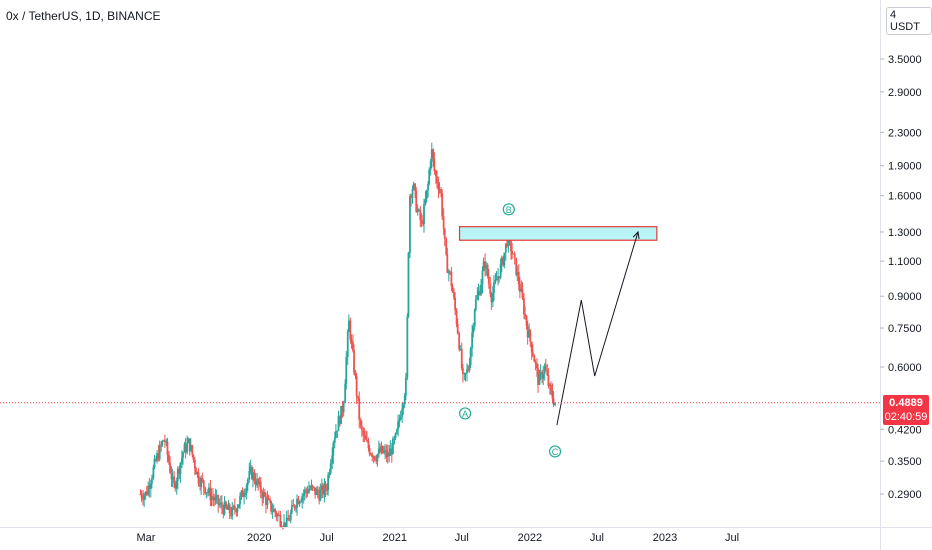 The width and height of the screenshot is (932, 550). Describe the element at coordinates (665, 538) in the screenshot. I see `x-tick-label: 2023` at that location.